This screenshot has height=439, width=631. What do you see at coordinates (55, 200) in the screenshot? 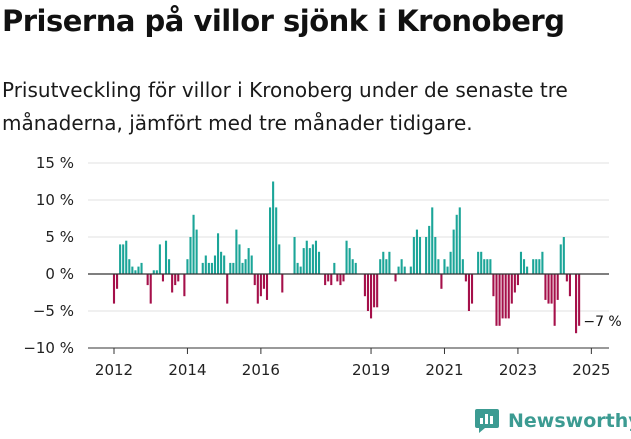
I see `y-tick-label: 10 %` at bounding box center [55, 200].